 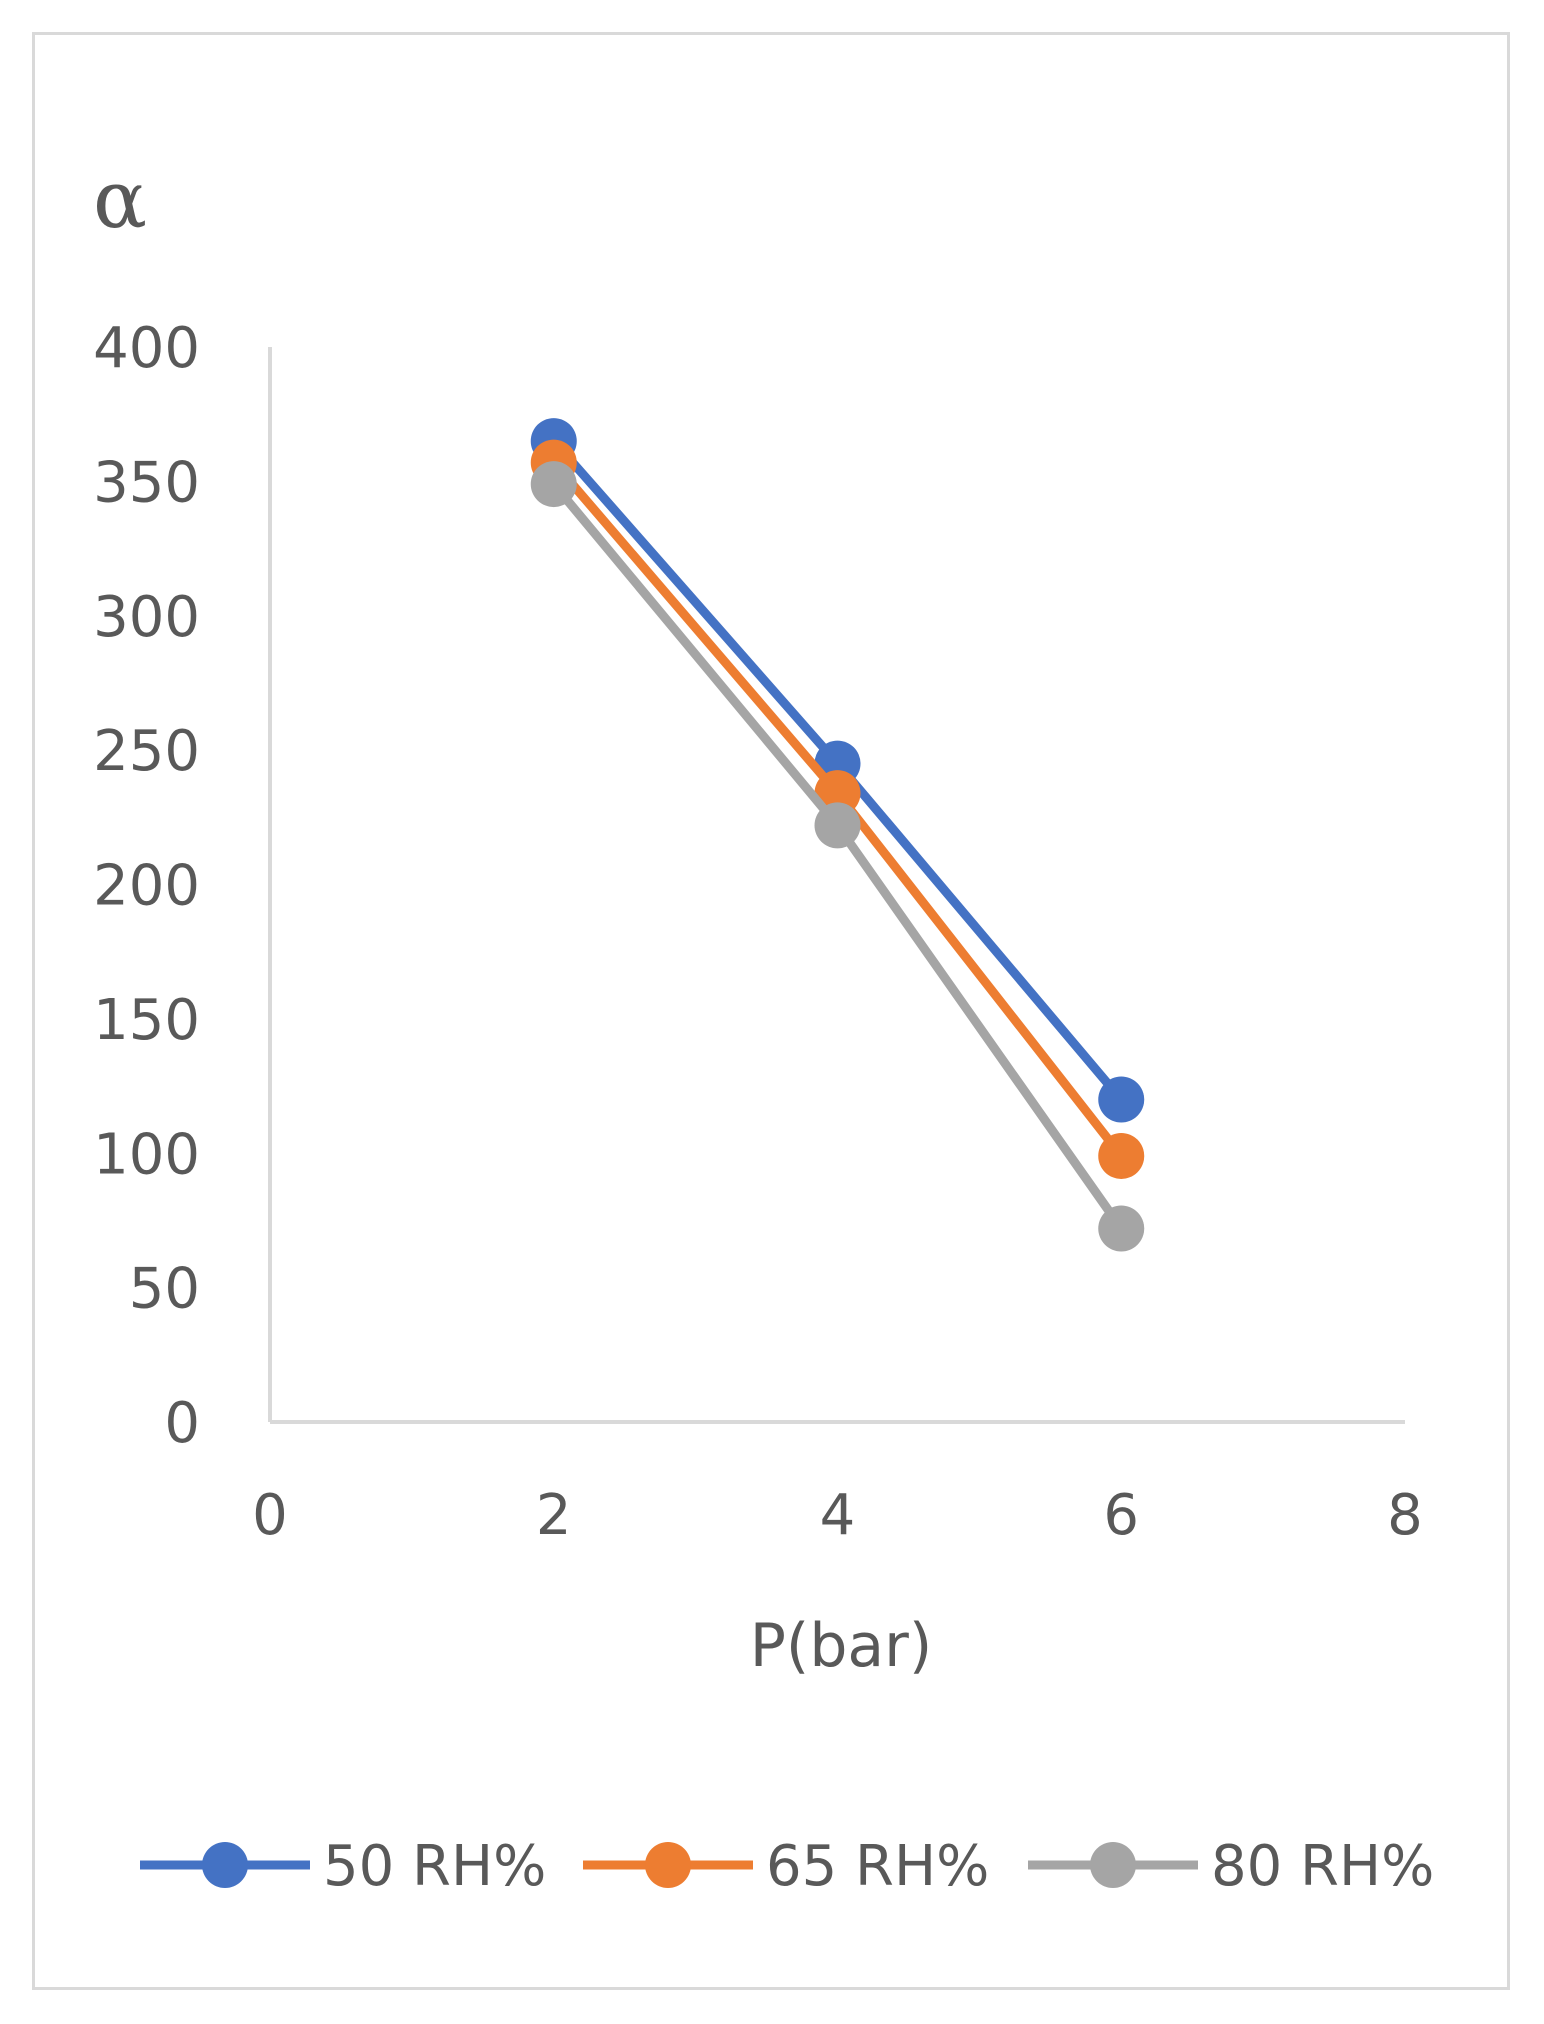 I want to click on x-axis-ticks: 0 2 4 6 8, so click(x=837, y=1515).